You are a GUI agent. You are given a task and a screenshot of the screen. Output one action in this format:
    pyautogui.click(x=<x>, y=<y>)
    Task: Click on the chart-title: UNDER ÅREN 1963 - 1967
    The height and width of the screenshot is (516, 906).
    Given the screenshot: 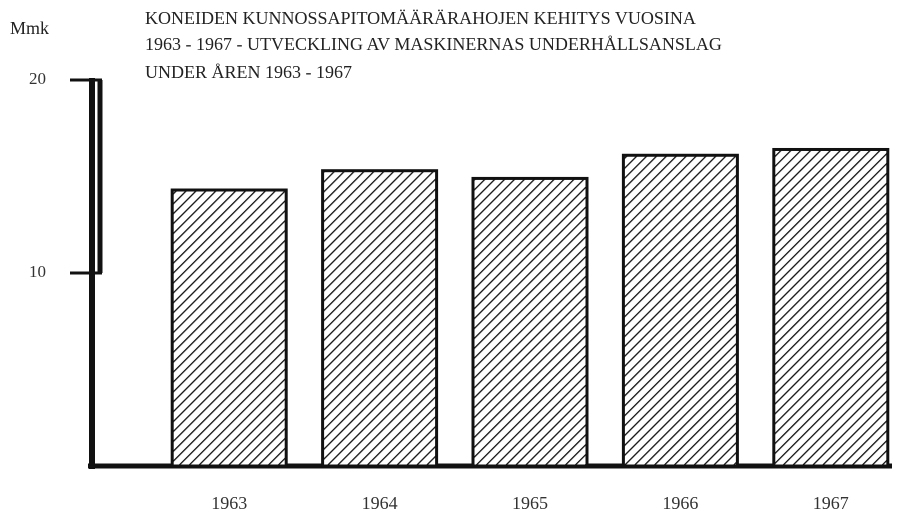 What is the action you would take?
    pyautogui.click(x=248, y=72)
    